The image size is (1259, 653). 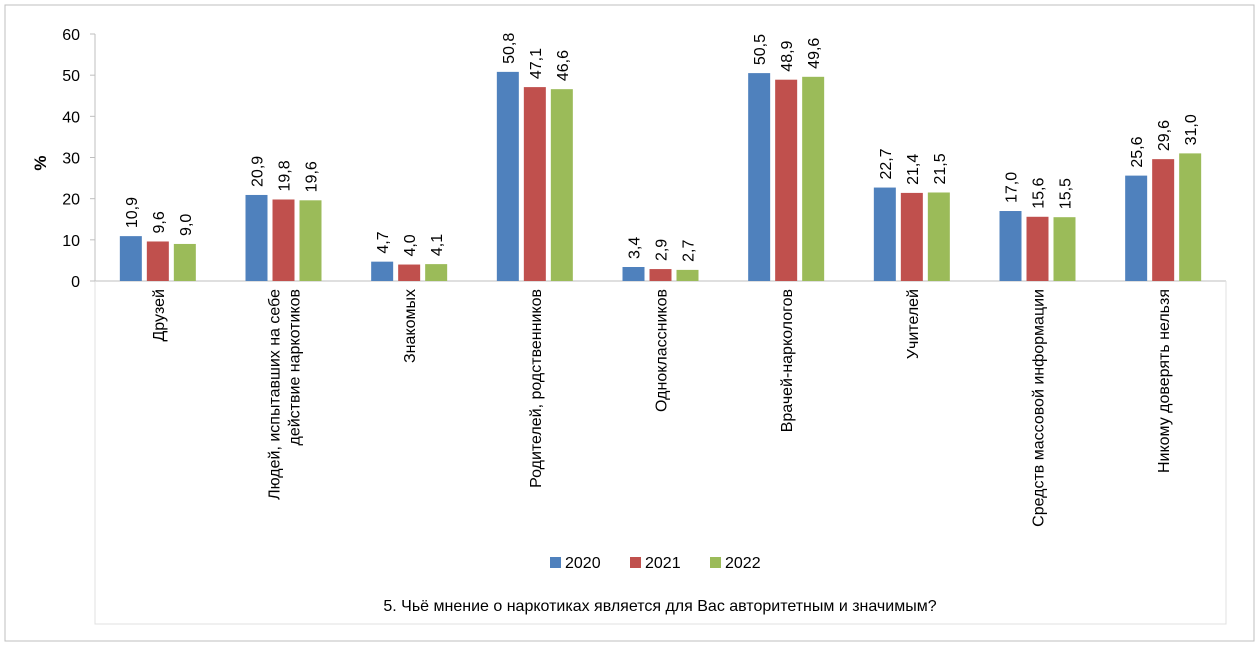 What do you see at coordinates (312, 176) in the screenshot?
I see `data-label: 19,6` at bounding box center [312, 176].